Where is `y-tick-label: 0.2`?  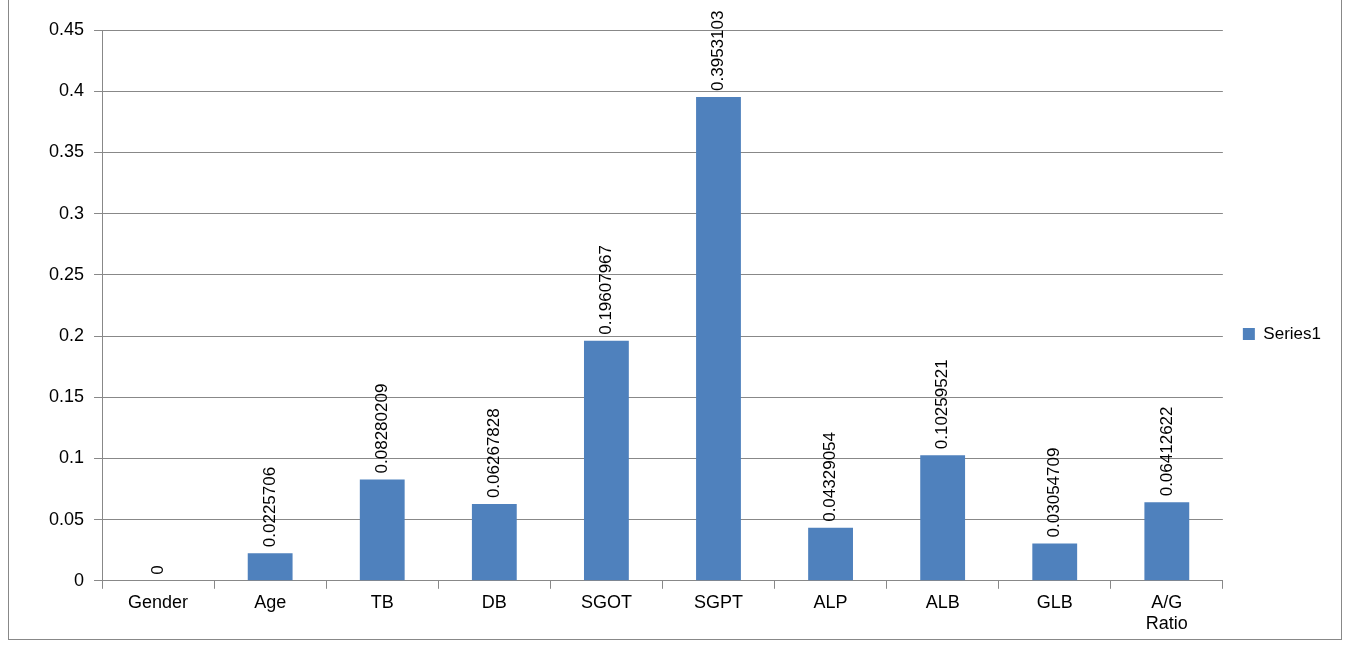 y-tick-label: 0.2 is located at coordinates (72, 334).